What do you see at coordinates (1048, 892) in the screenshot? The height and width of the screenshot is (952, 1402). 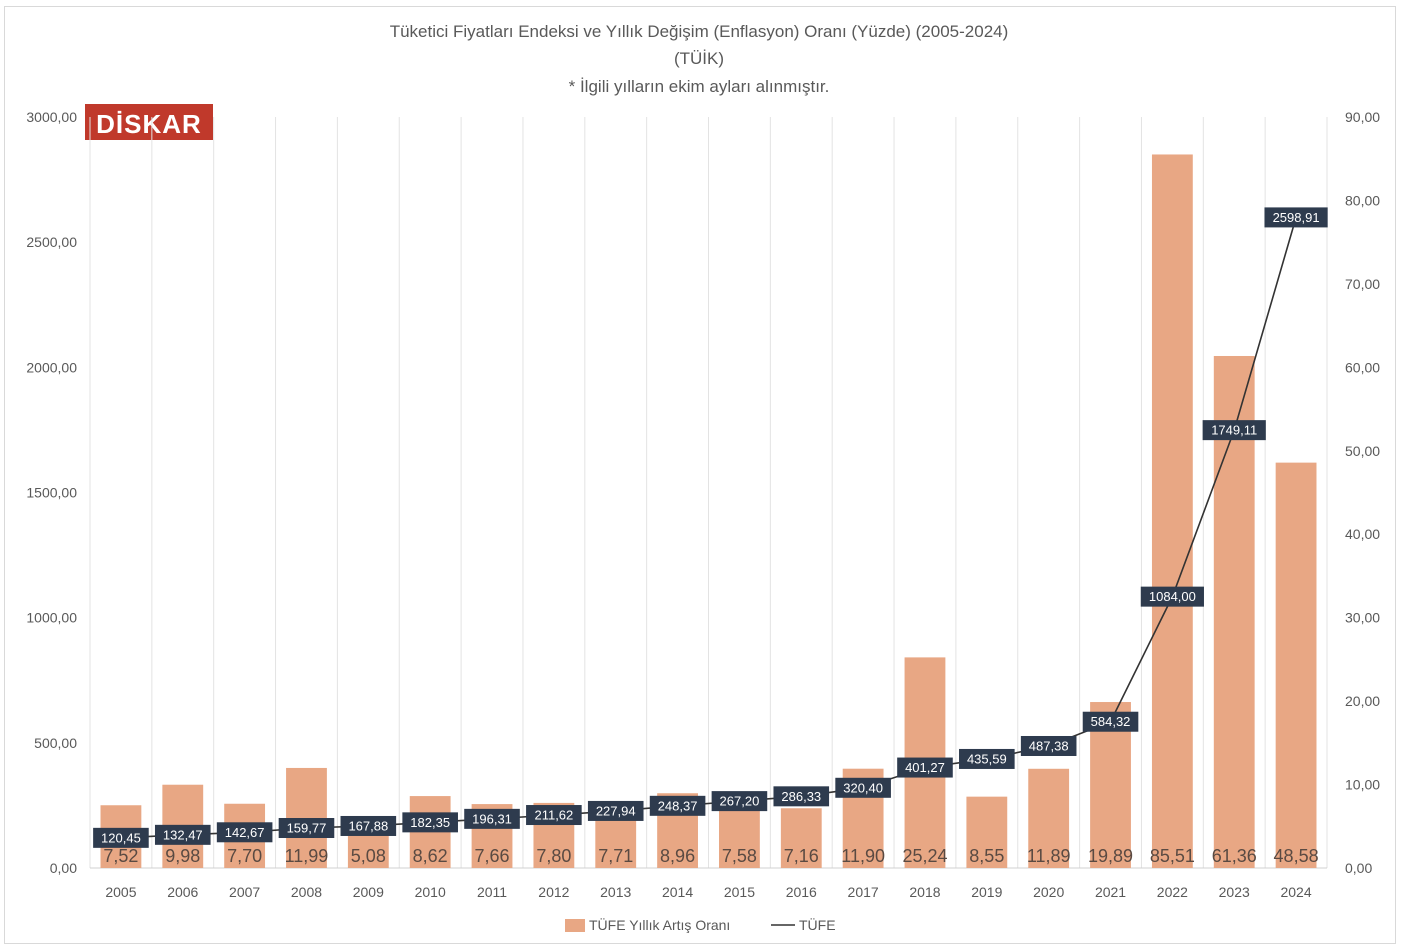 I see `x-tick-label: 2020` at bounding box center [1048, 892].